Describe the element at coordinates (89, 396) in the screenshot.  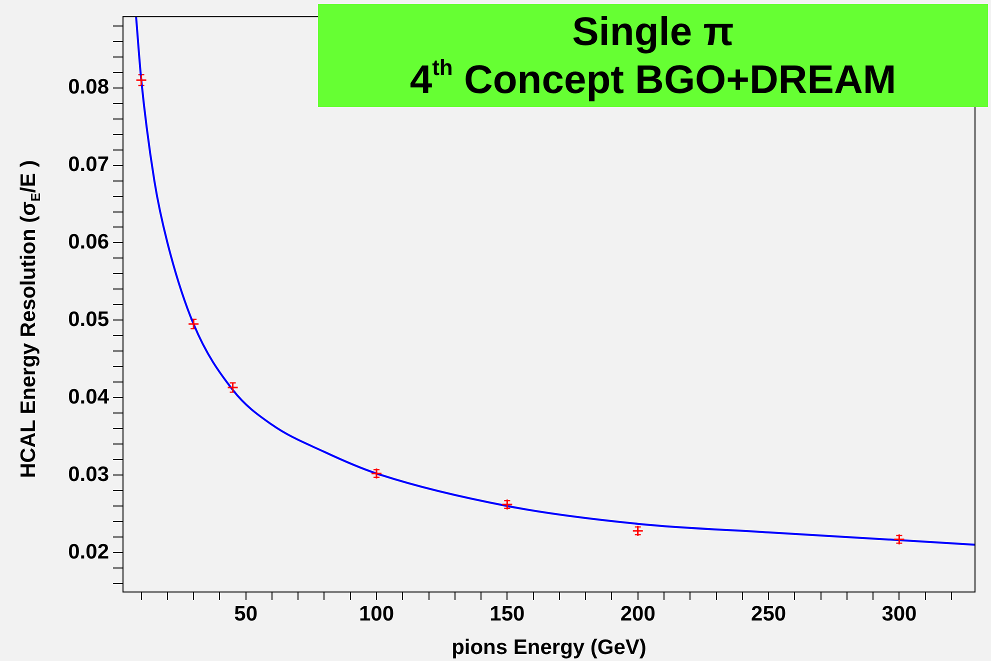
I see `y-tick-label: 0.04` at that location.